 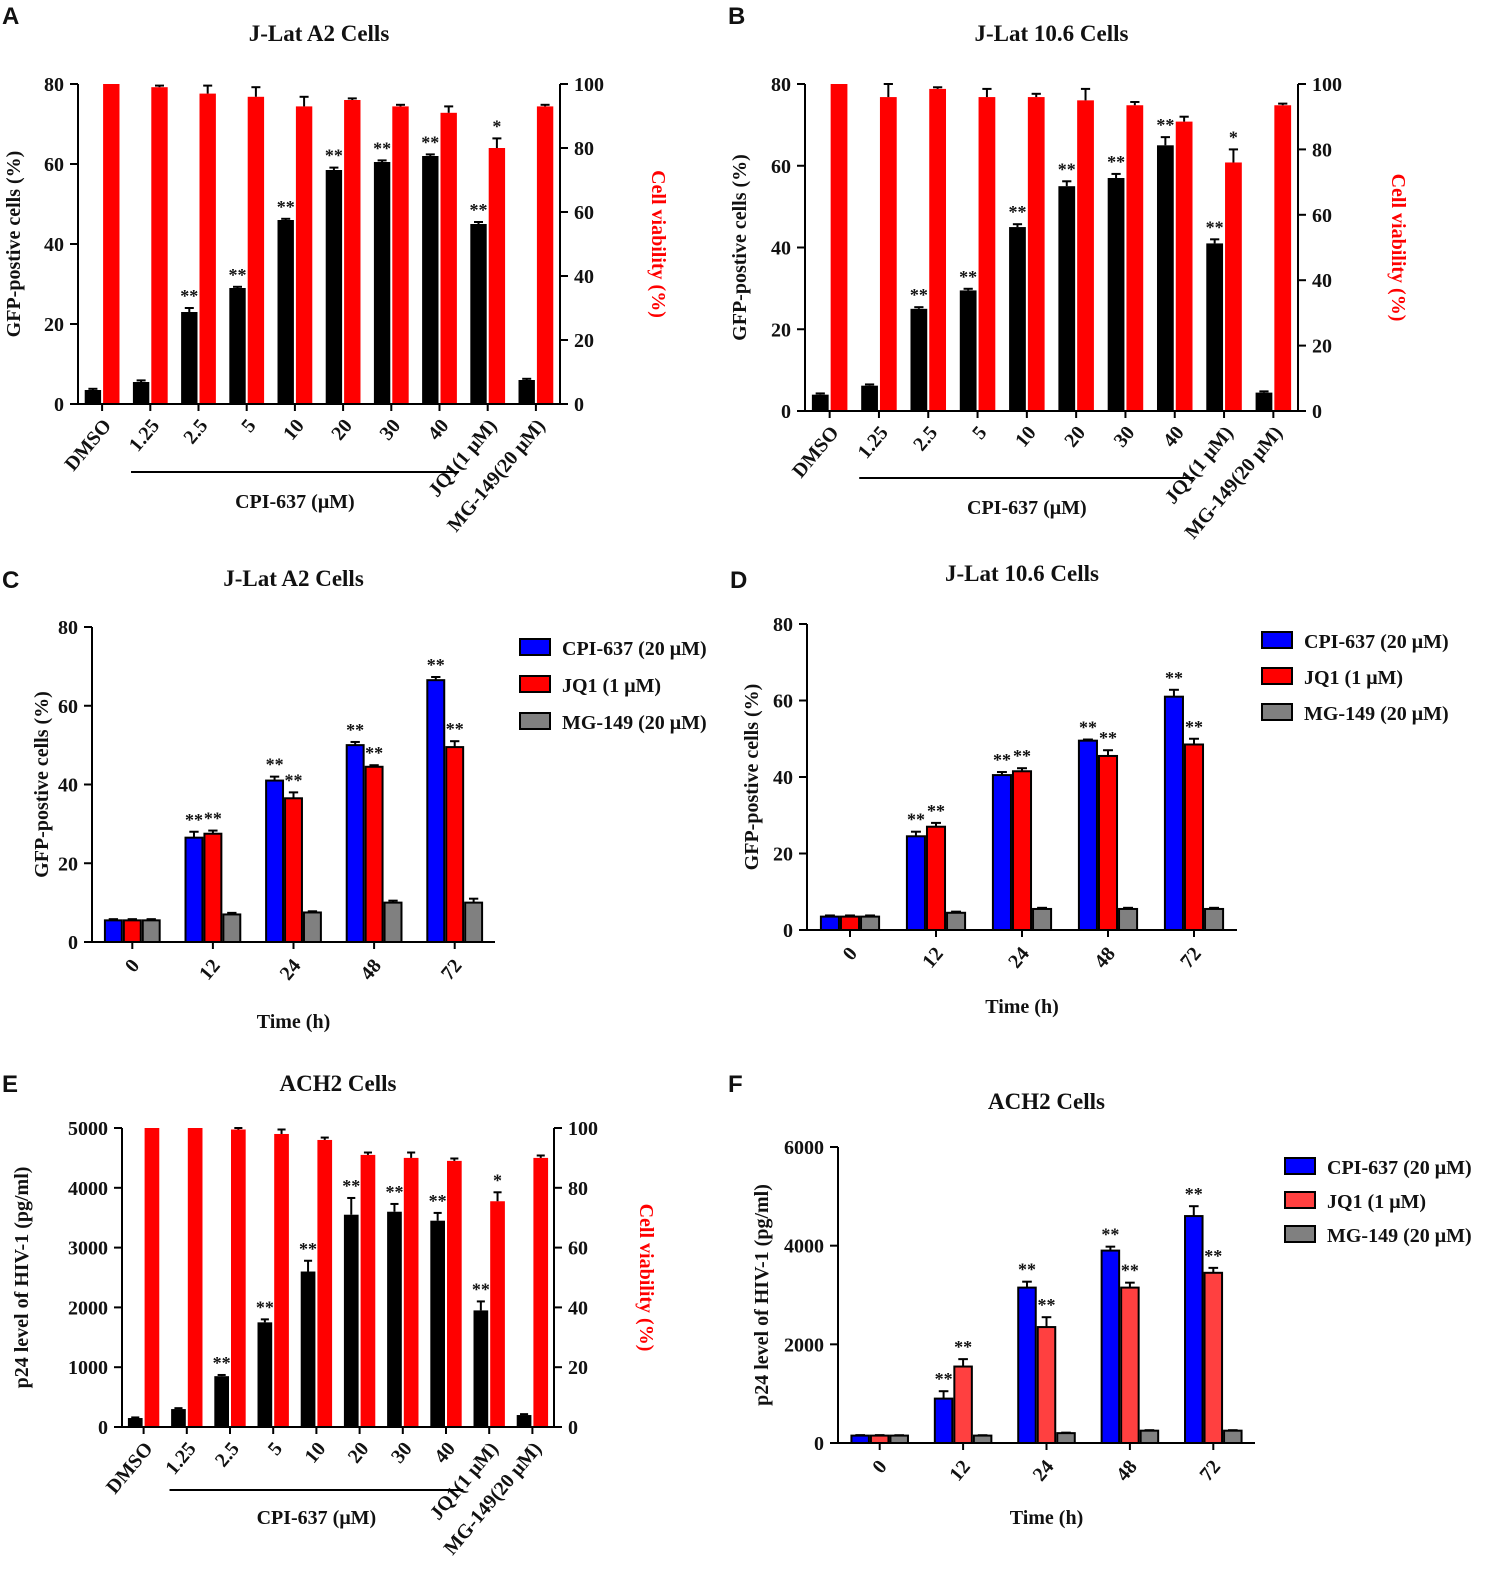 What do you see at coordinates (338, 1083) in the screenshot?
I see `panel-title-E: ACH2 Cells` at bounding box center [338, 1083].